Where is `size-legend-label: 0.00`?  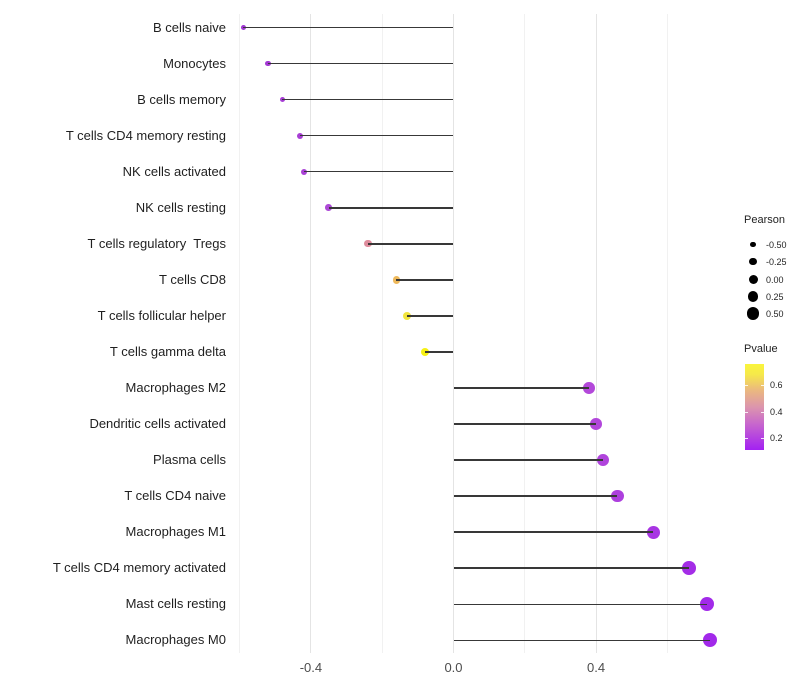
size-legend-label: 0.00 is located at coordinates (775, 279).